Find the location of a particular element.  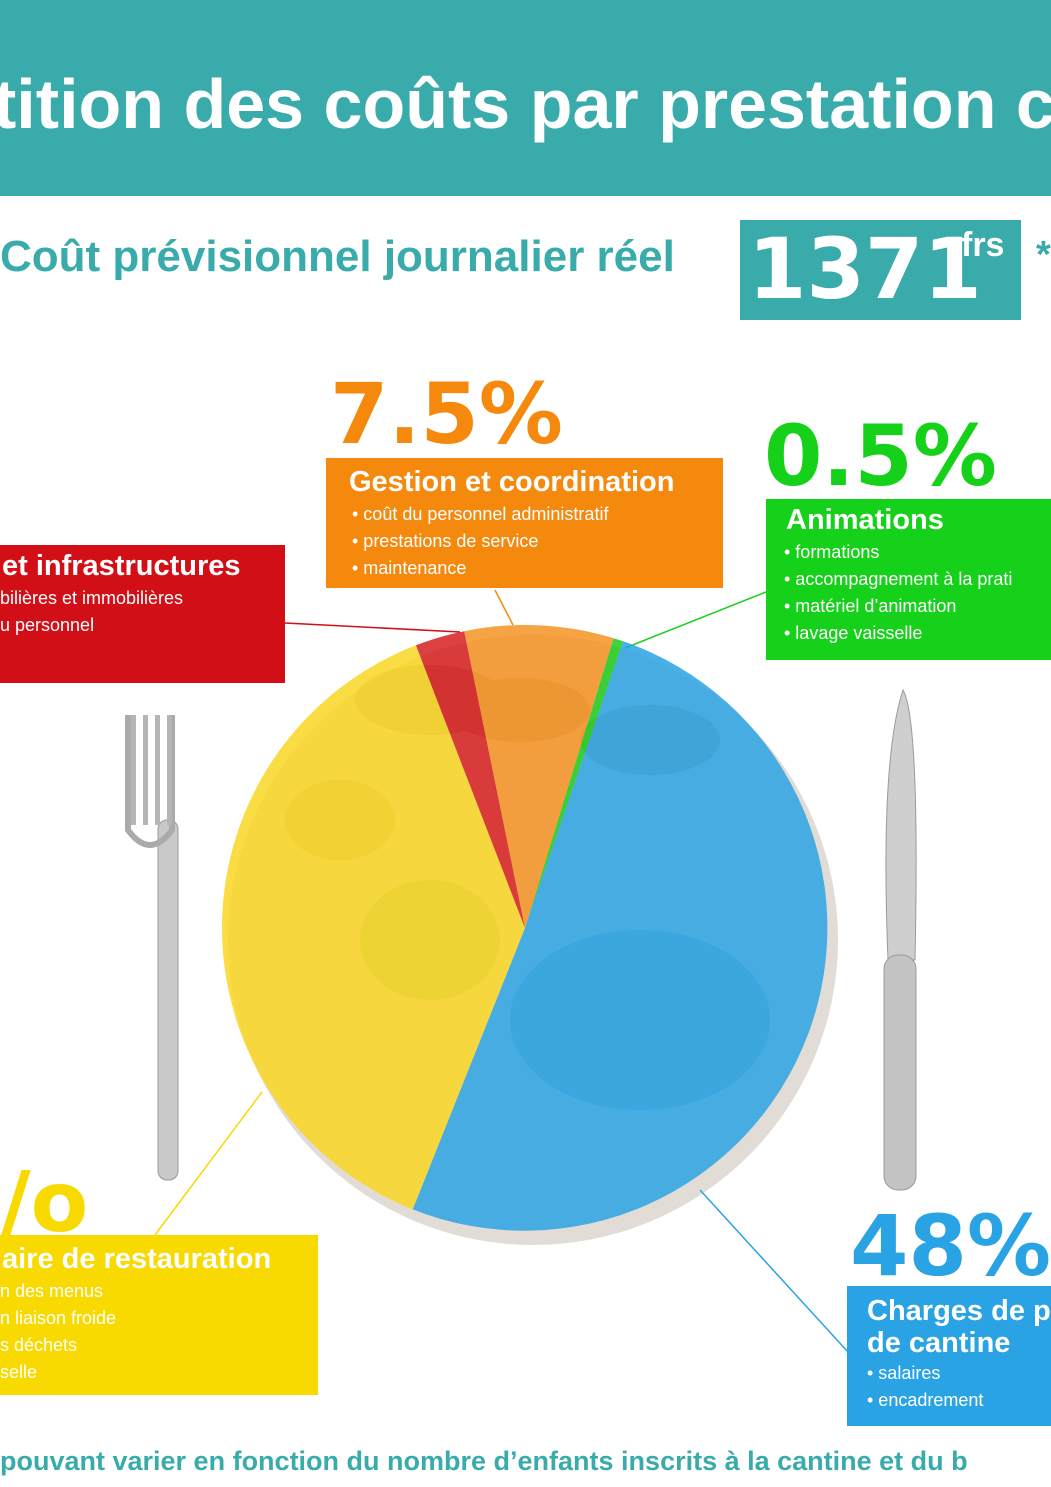

restauration-item: n liaison froide is located at coordinates (58, 1317).